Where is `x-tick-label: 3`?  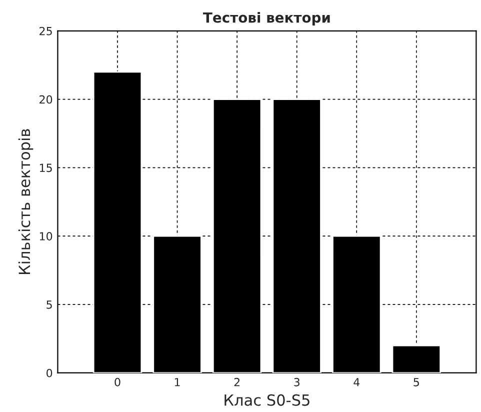
x-tick-label: 3 is located at coordinates (297, 382).